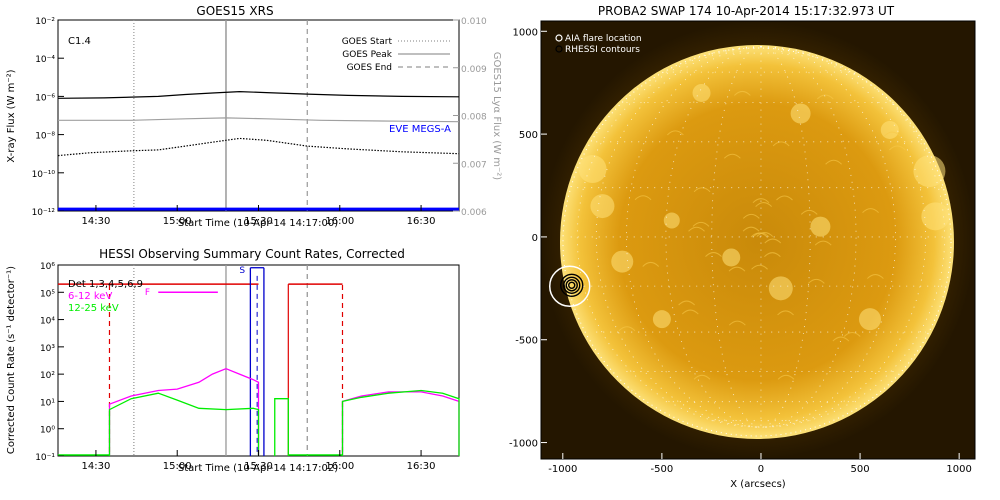 Image resolution: width=1000 pixels, height=500 pixels. What do you see at coordinates (220, 115) in the screenshot?
I see `goes-event-lines` at bounding box center [220, 115].